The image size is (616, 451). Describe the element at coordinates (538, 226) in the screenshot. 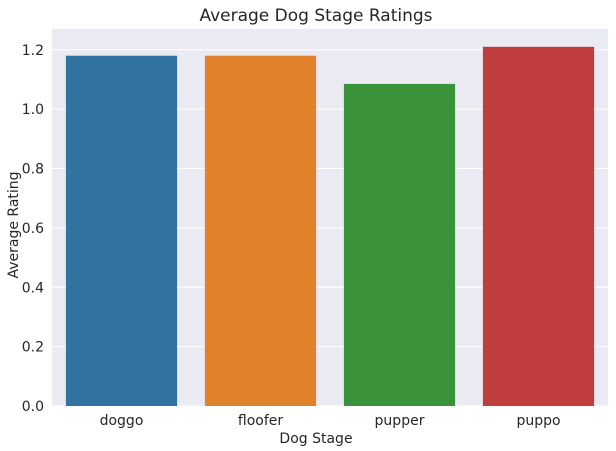

I see `bar-puppo` at that location.